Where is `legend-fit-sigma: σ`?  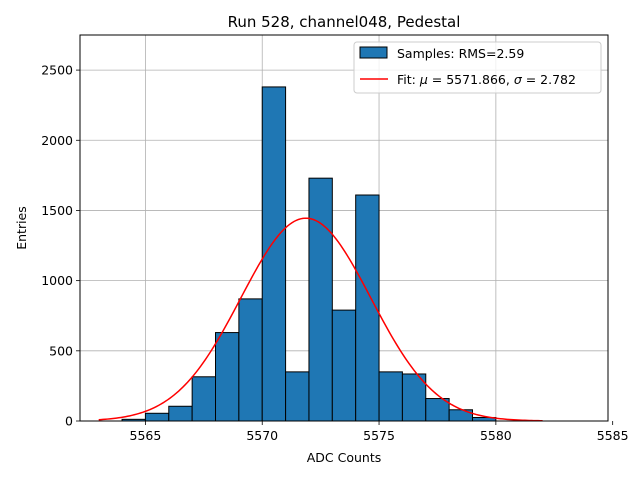
legend-fit-sigma: σ is located at coordinates (518, 79).